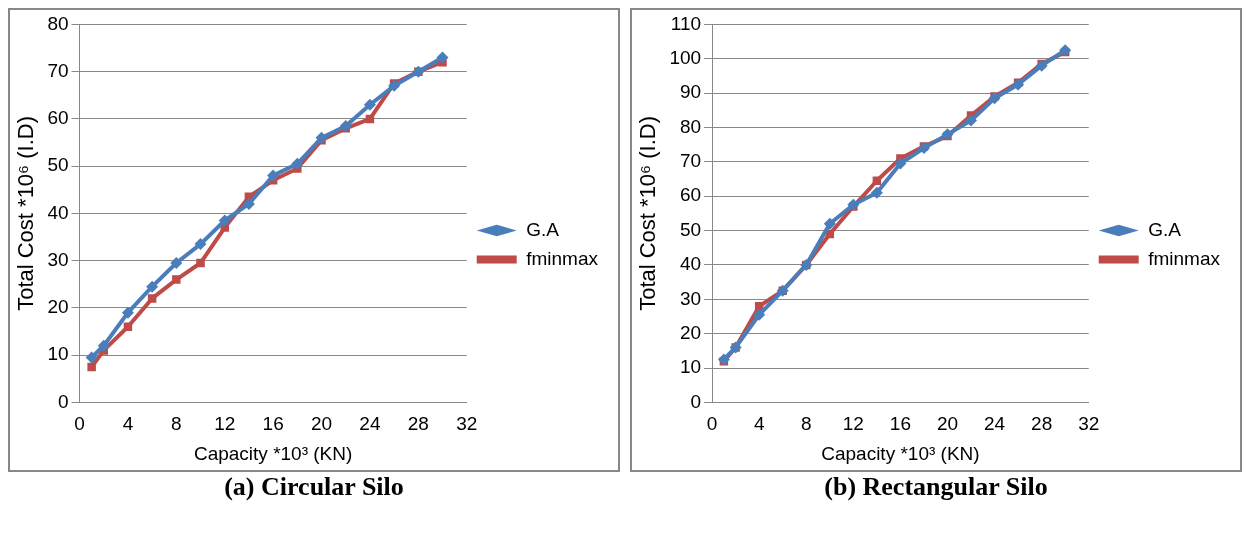 The width and height of the screenshot is (1258, 540). What do you see at coordinates (685, 57) in the screenshot?
I see `y-tick-label: 100` at bounding box center [685, 57].